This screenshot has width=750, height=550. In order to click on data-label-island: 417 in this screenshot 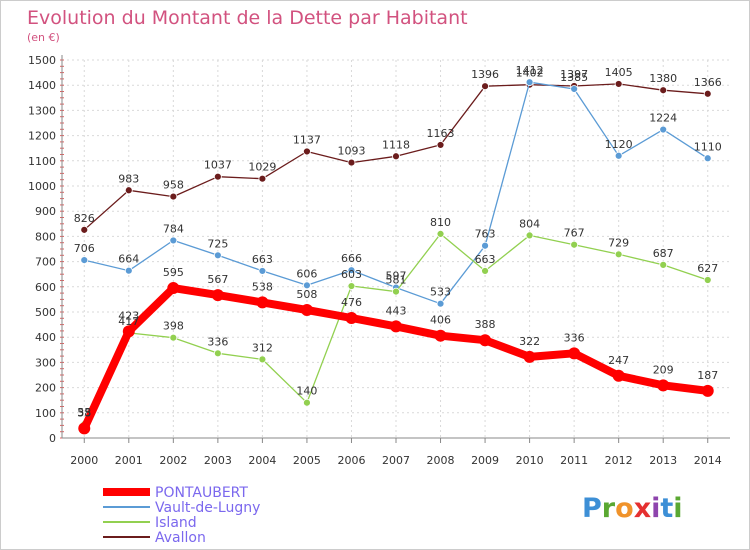, I will do `click(128, 321)`.